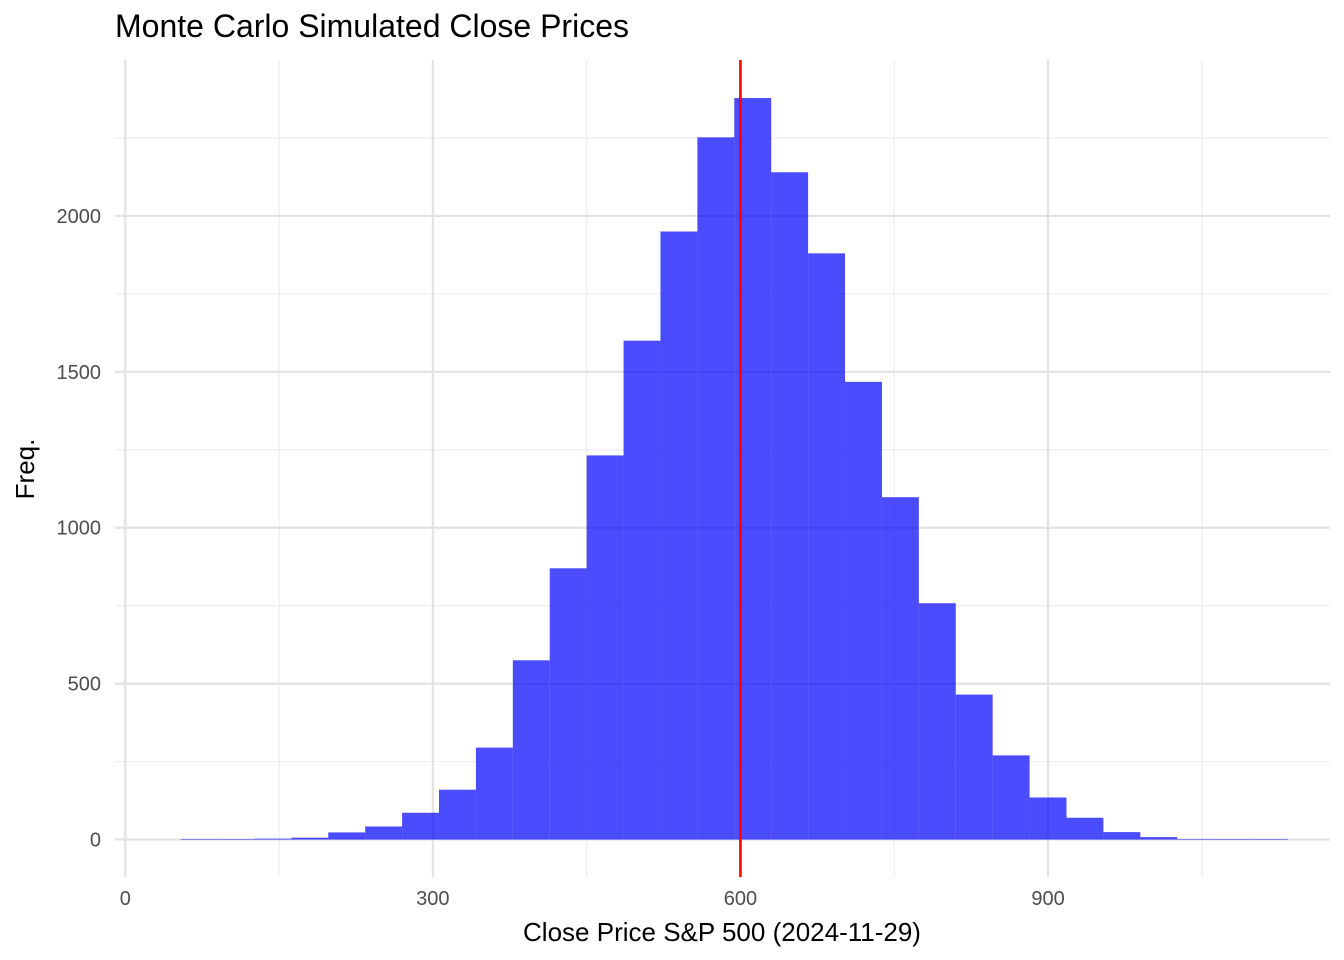 The width and height of the screenshot is (1344, 960). Describe the element at coordinates (25, 469) in the screenshot. I see `y-axis-title: Freq.` at that location.